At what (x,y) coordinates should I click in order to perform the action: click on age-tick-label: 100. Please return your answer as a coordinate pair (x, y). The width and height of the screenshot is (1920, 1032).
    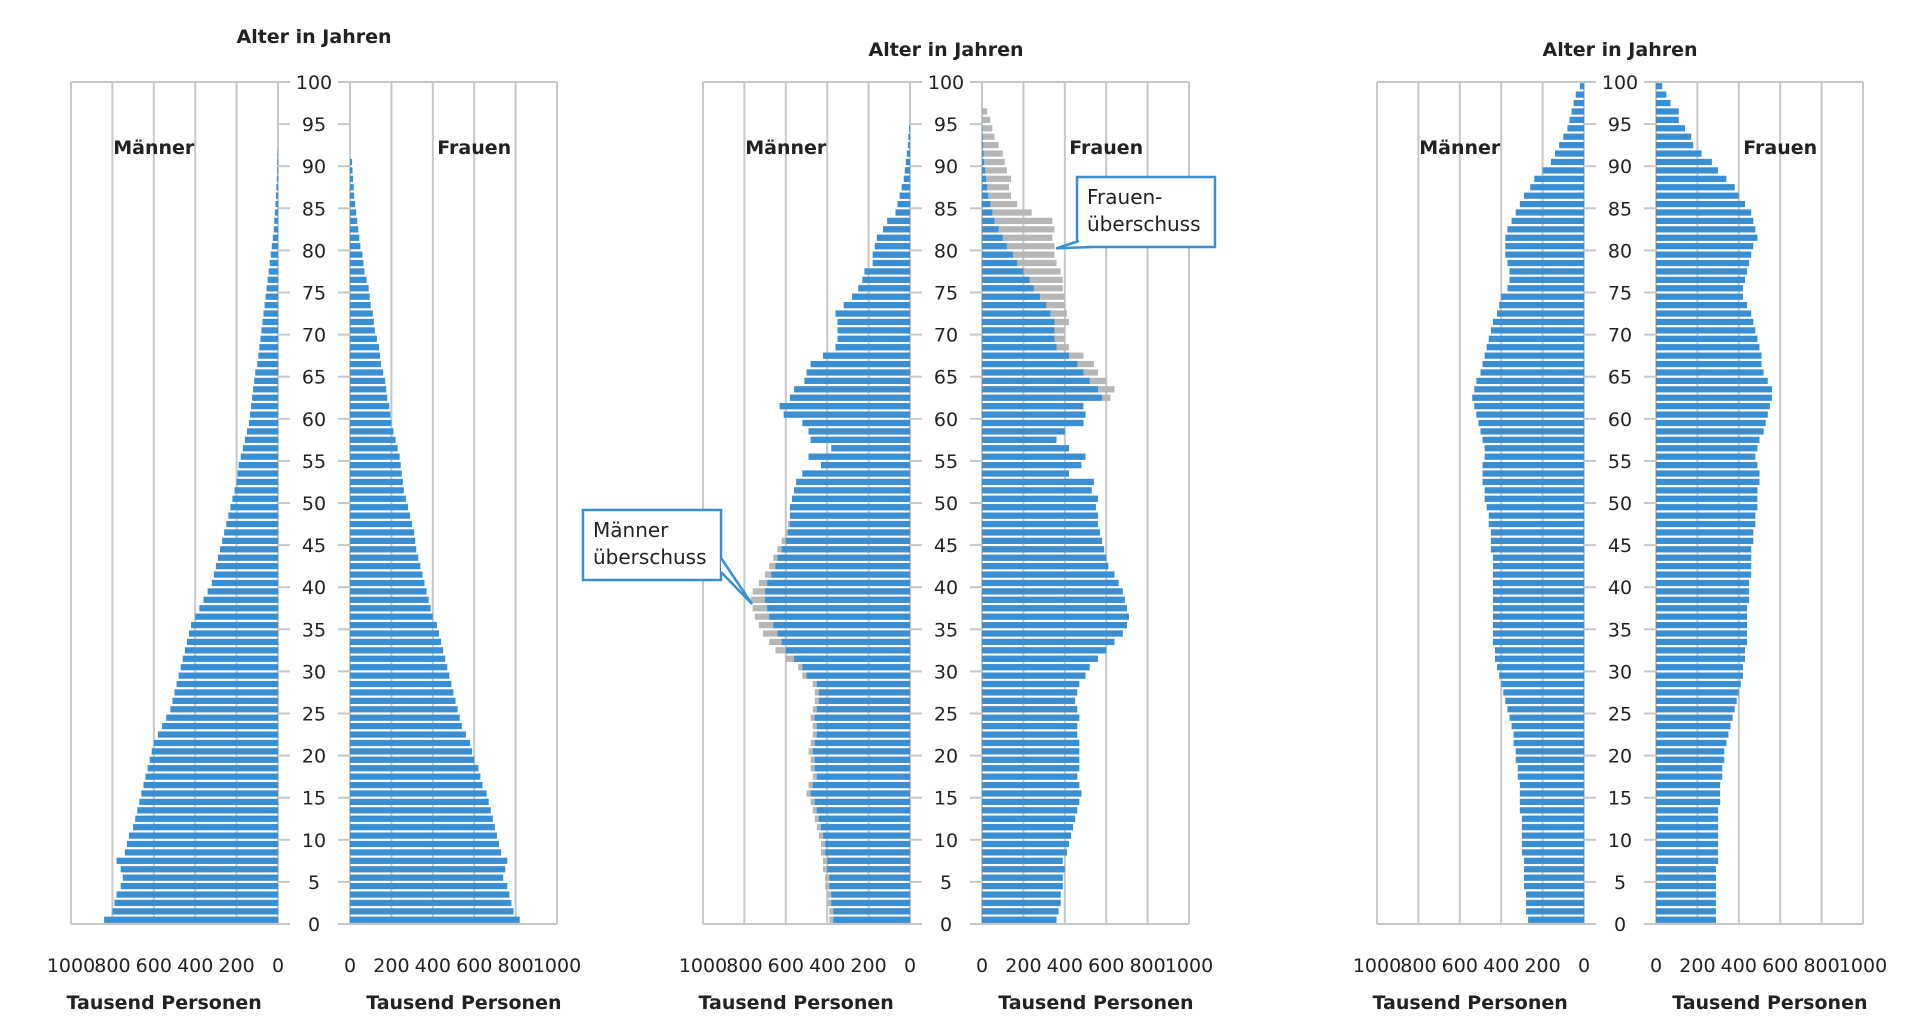
    Looking at the image, I should click on (1620, 83).